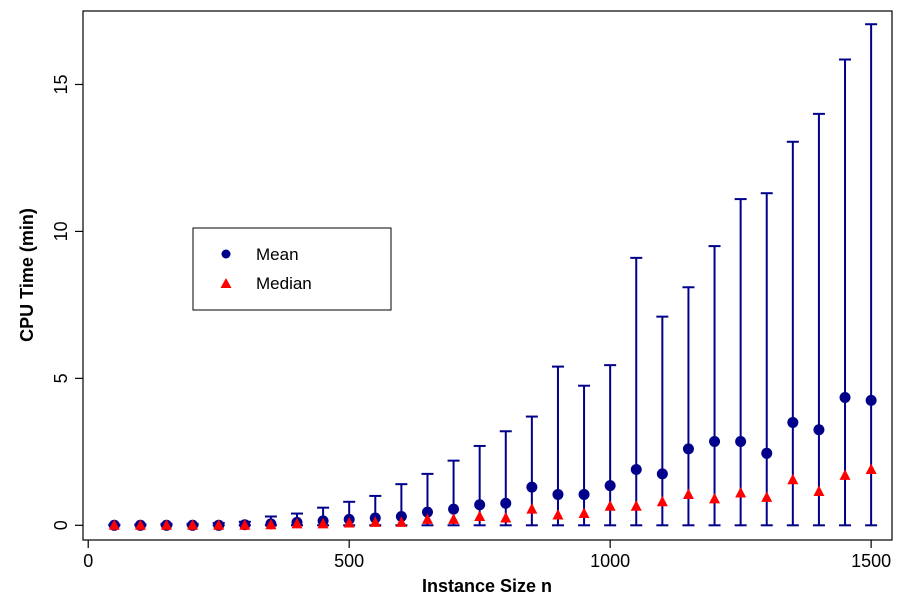 The height and width of the screenshot is (603, 900). Describe the element at coordinates (226, 283) in the screenshot. I see `legend-median-marker` at that location.